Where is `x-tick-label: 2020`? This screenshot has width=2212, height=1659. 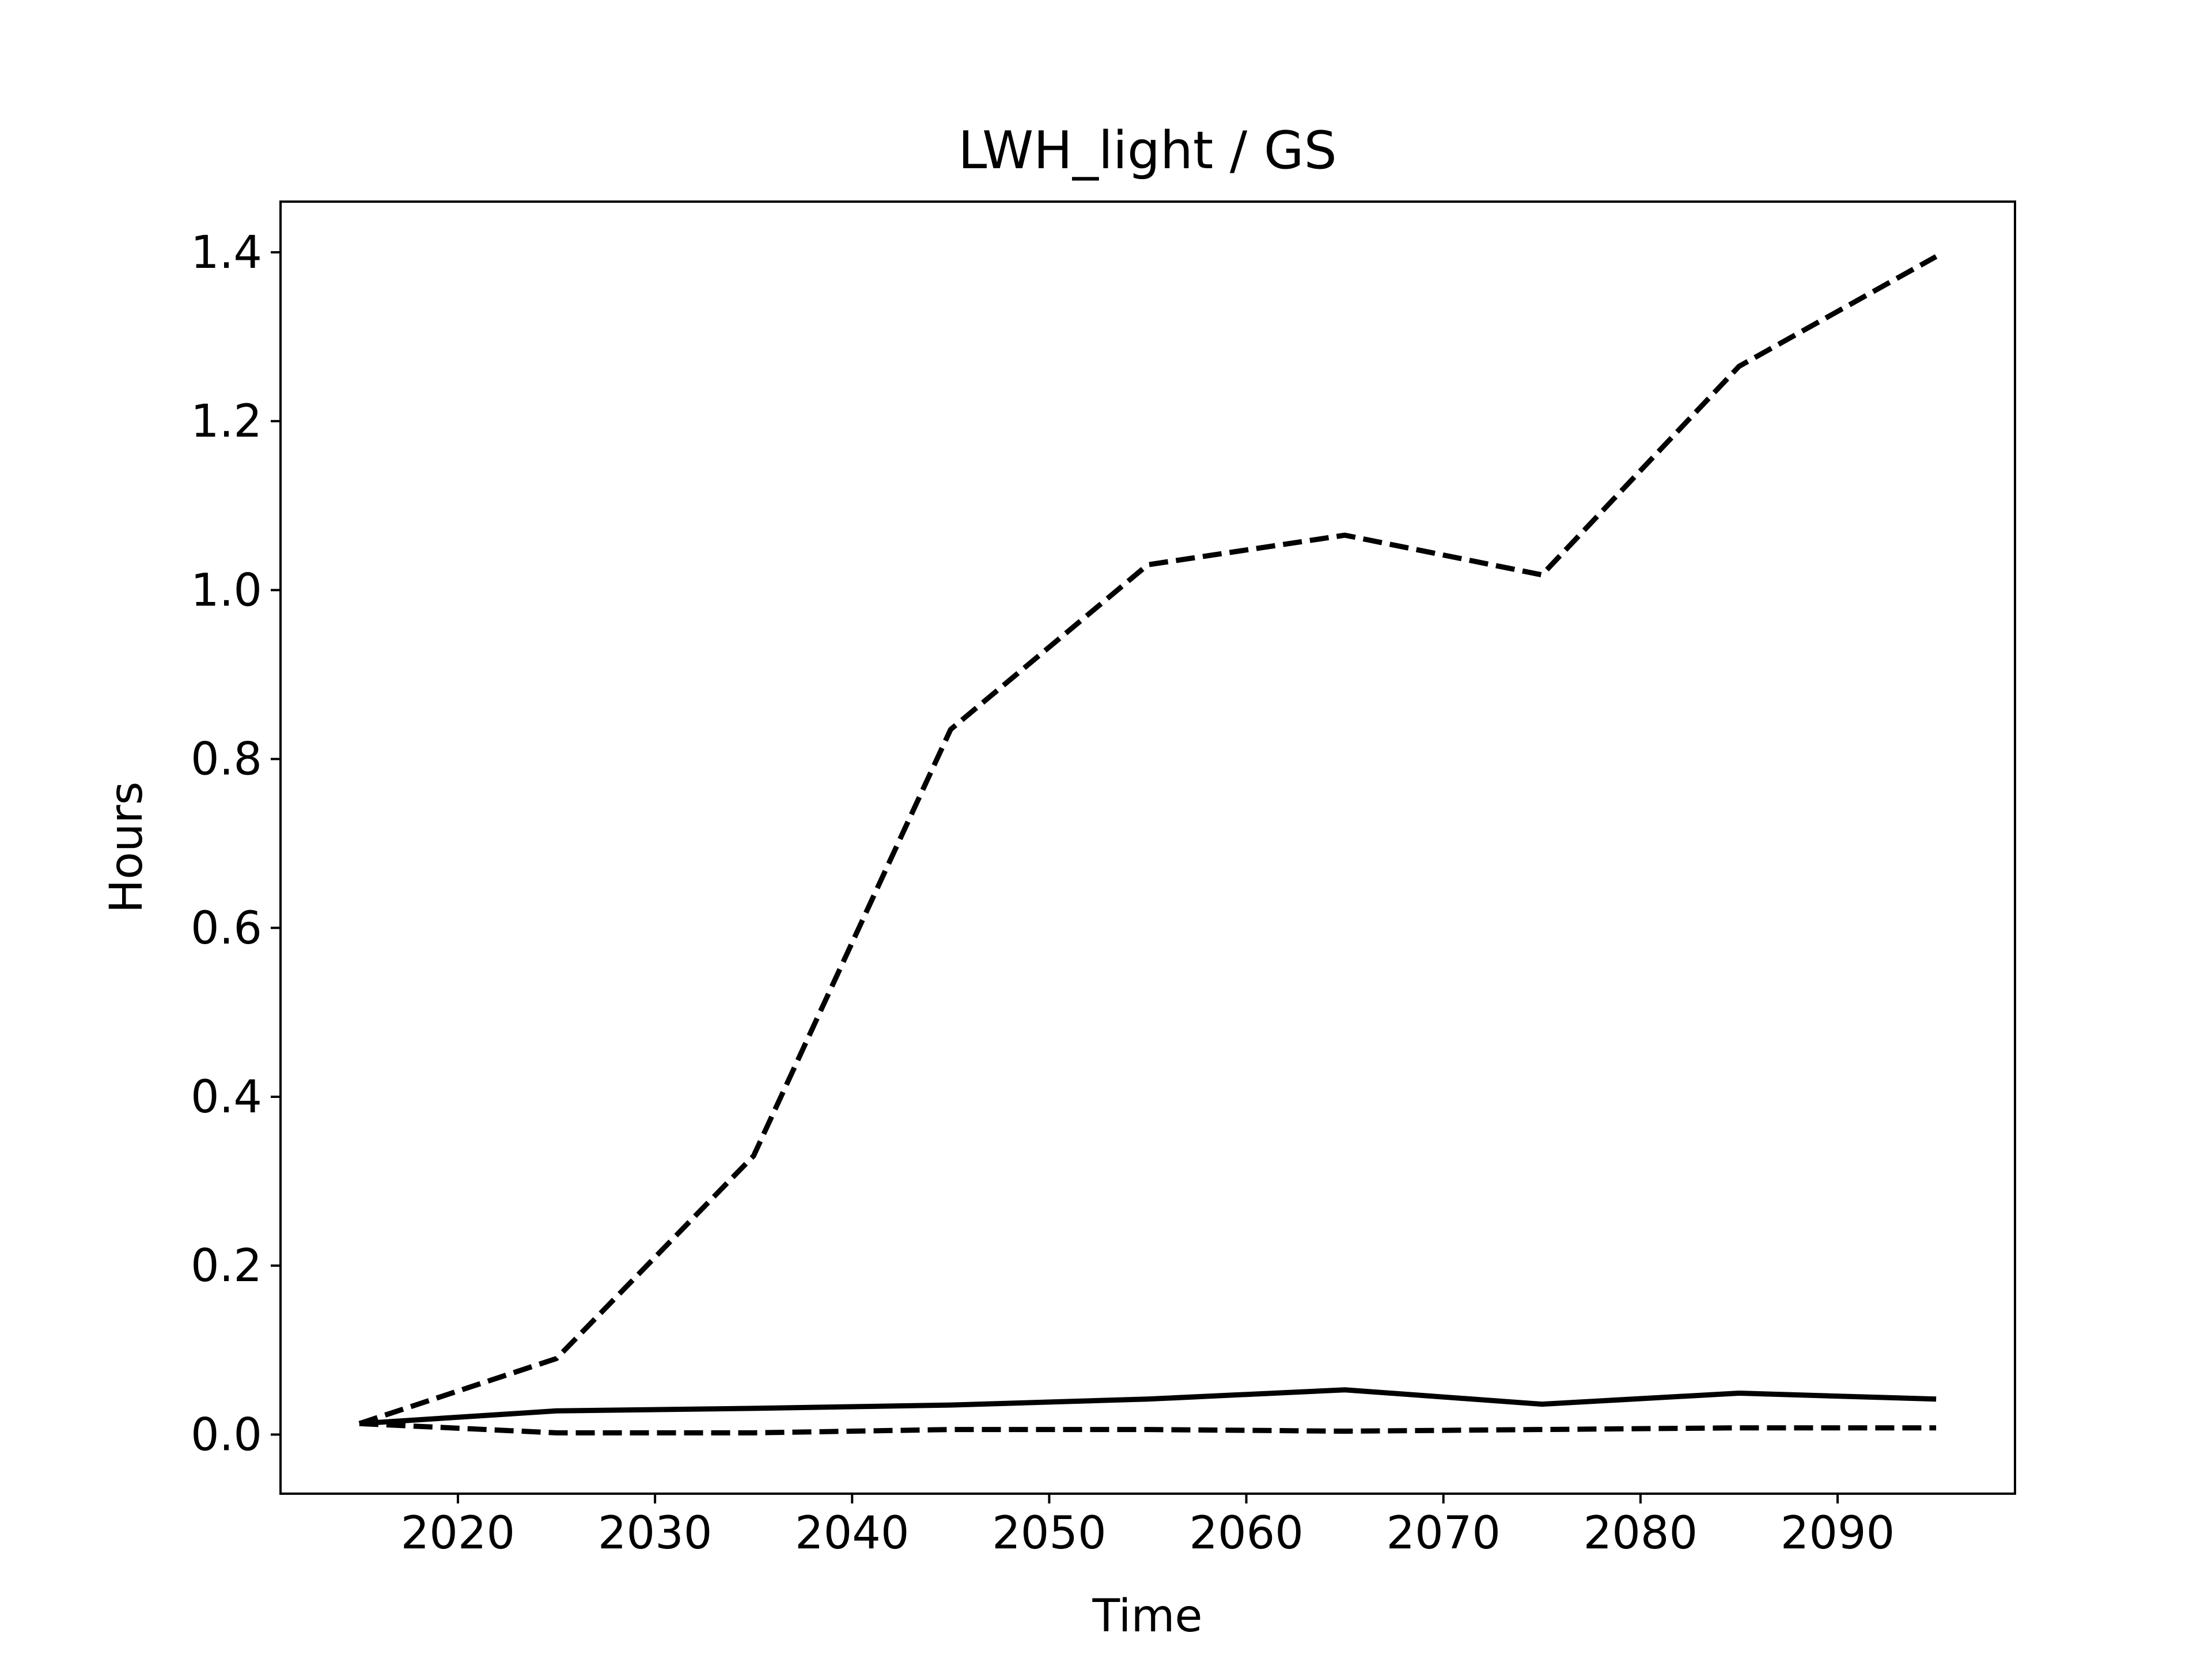 x-tick-label: 2020 is located at coordinates (458, 1533).